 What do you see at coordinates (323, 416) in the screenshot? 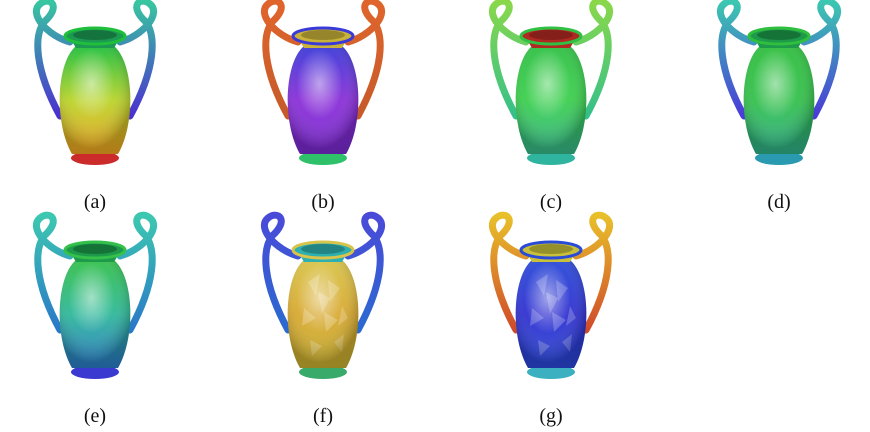
I see `caption-f: (f)` at bounding box center [323, 416].